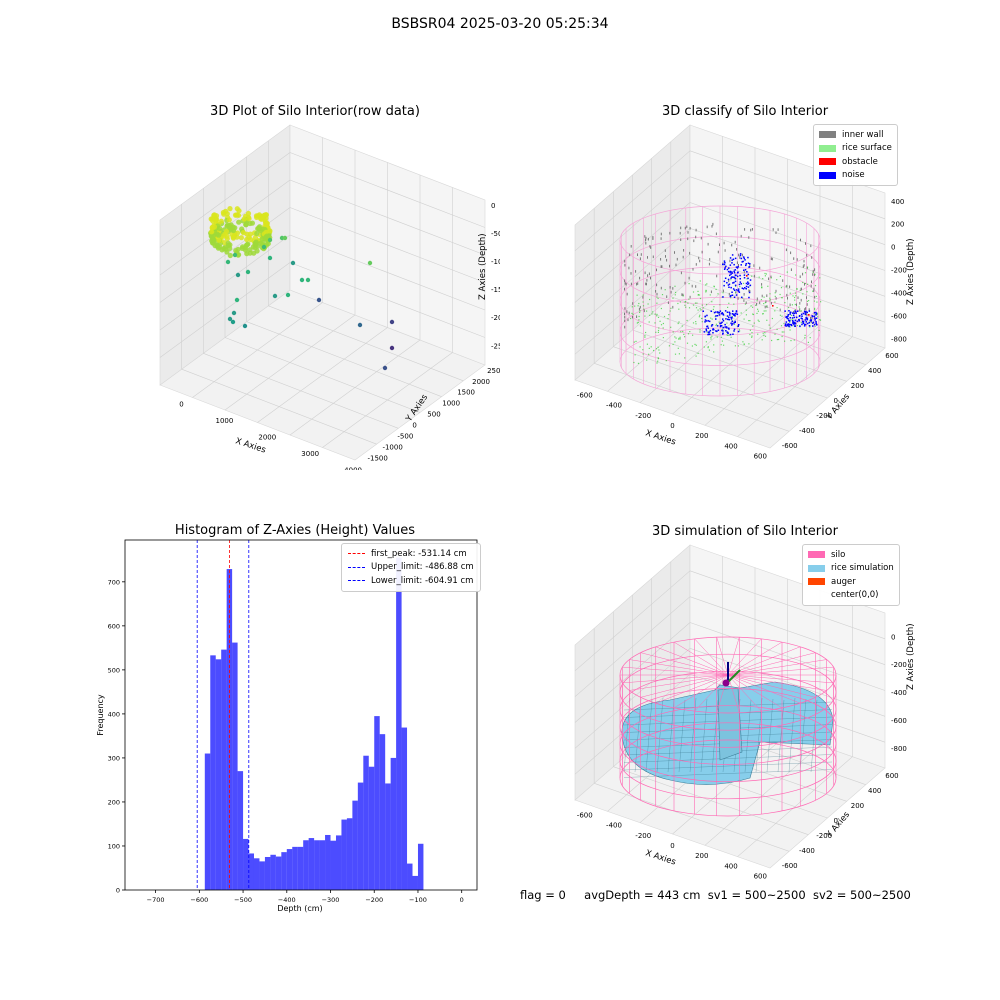 The image size is (1000, 1000). I want to click on cls-y-tick: 0, so click(836, 401).